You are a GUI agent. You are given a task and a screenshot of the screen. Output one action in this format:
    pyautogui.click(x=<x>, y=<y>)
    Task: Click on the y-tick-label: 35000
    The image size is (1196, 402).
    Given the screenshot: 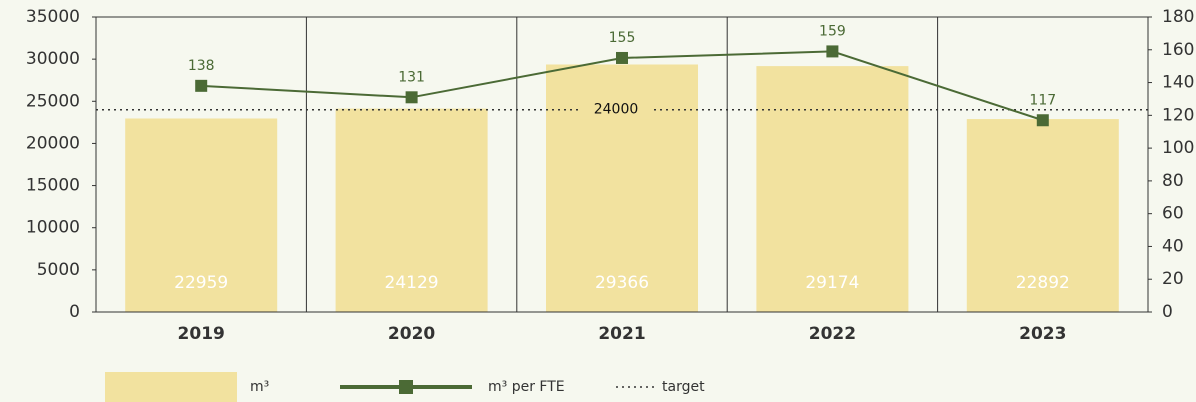 What is the action you would take?
    pyautogui.click(x=53, y=17)
    